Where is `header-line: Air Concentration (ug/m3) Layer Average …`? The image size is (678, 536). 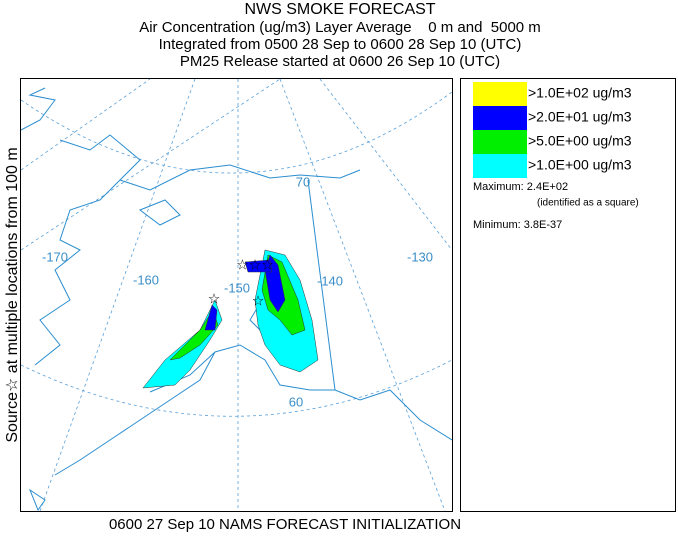 header-line: Air Concentration (ug/m3) Layer Average … is located at coordinates (340, 27).